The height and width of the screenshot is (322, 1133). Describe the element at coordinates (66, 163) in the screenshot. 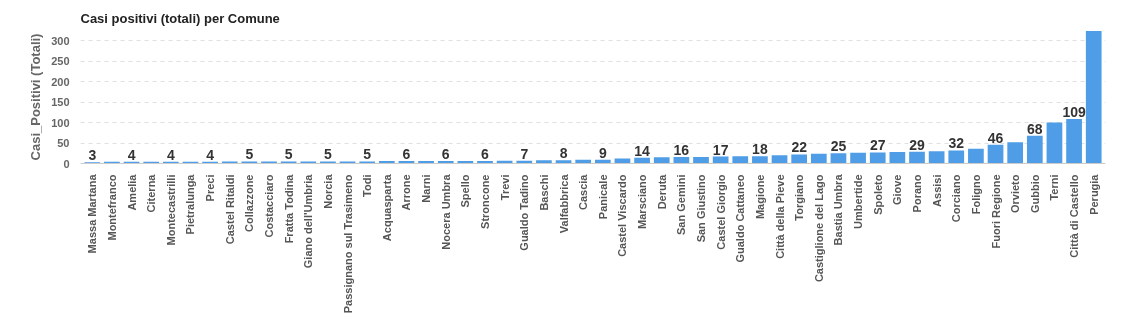

I see `y-tick-label: 0` at that location.